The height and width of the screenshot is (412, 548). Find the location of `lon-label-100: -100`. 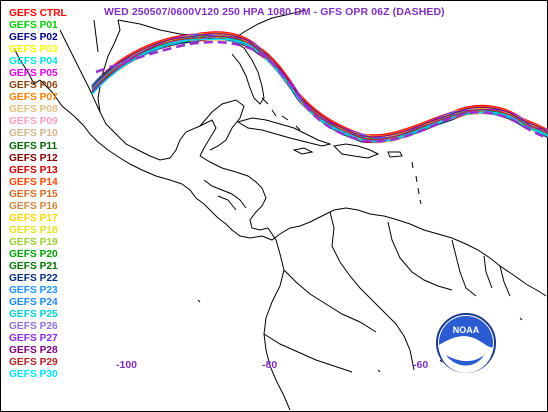

lon-label-100: -100 is located at coordinates (127, 365).